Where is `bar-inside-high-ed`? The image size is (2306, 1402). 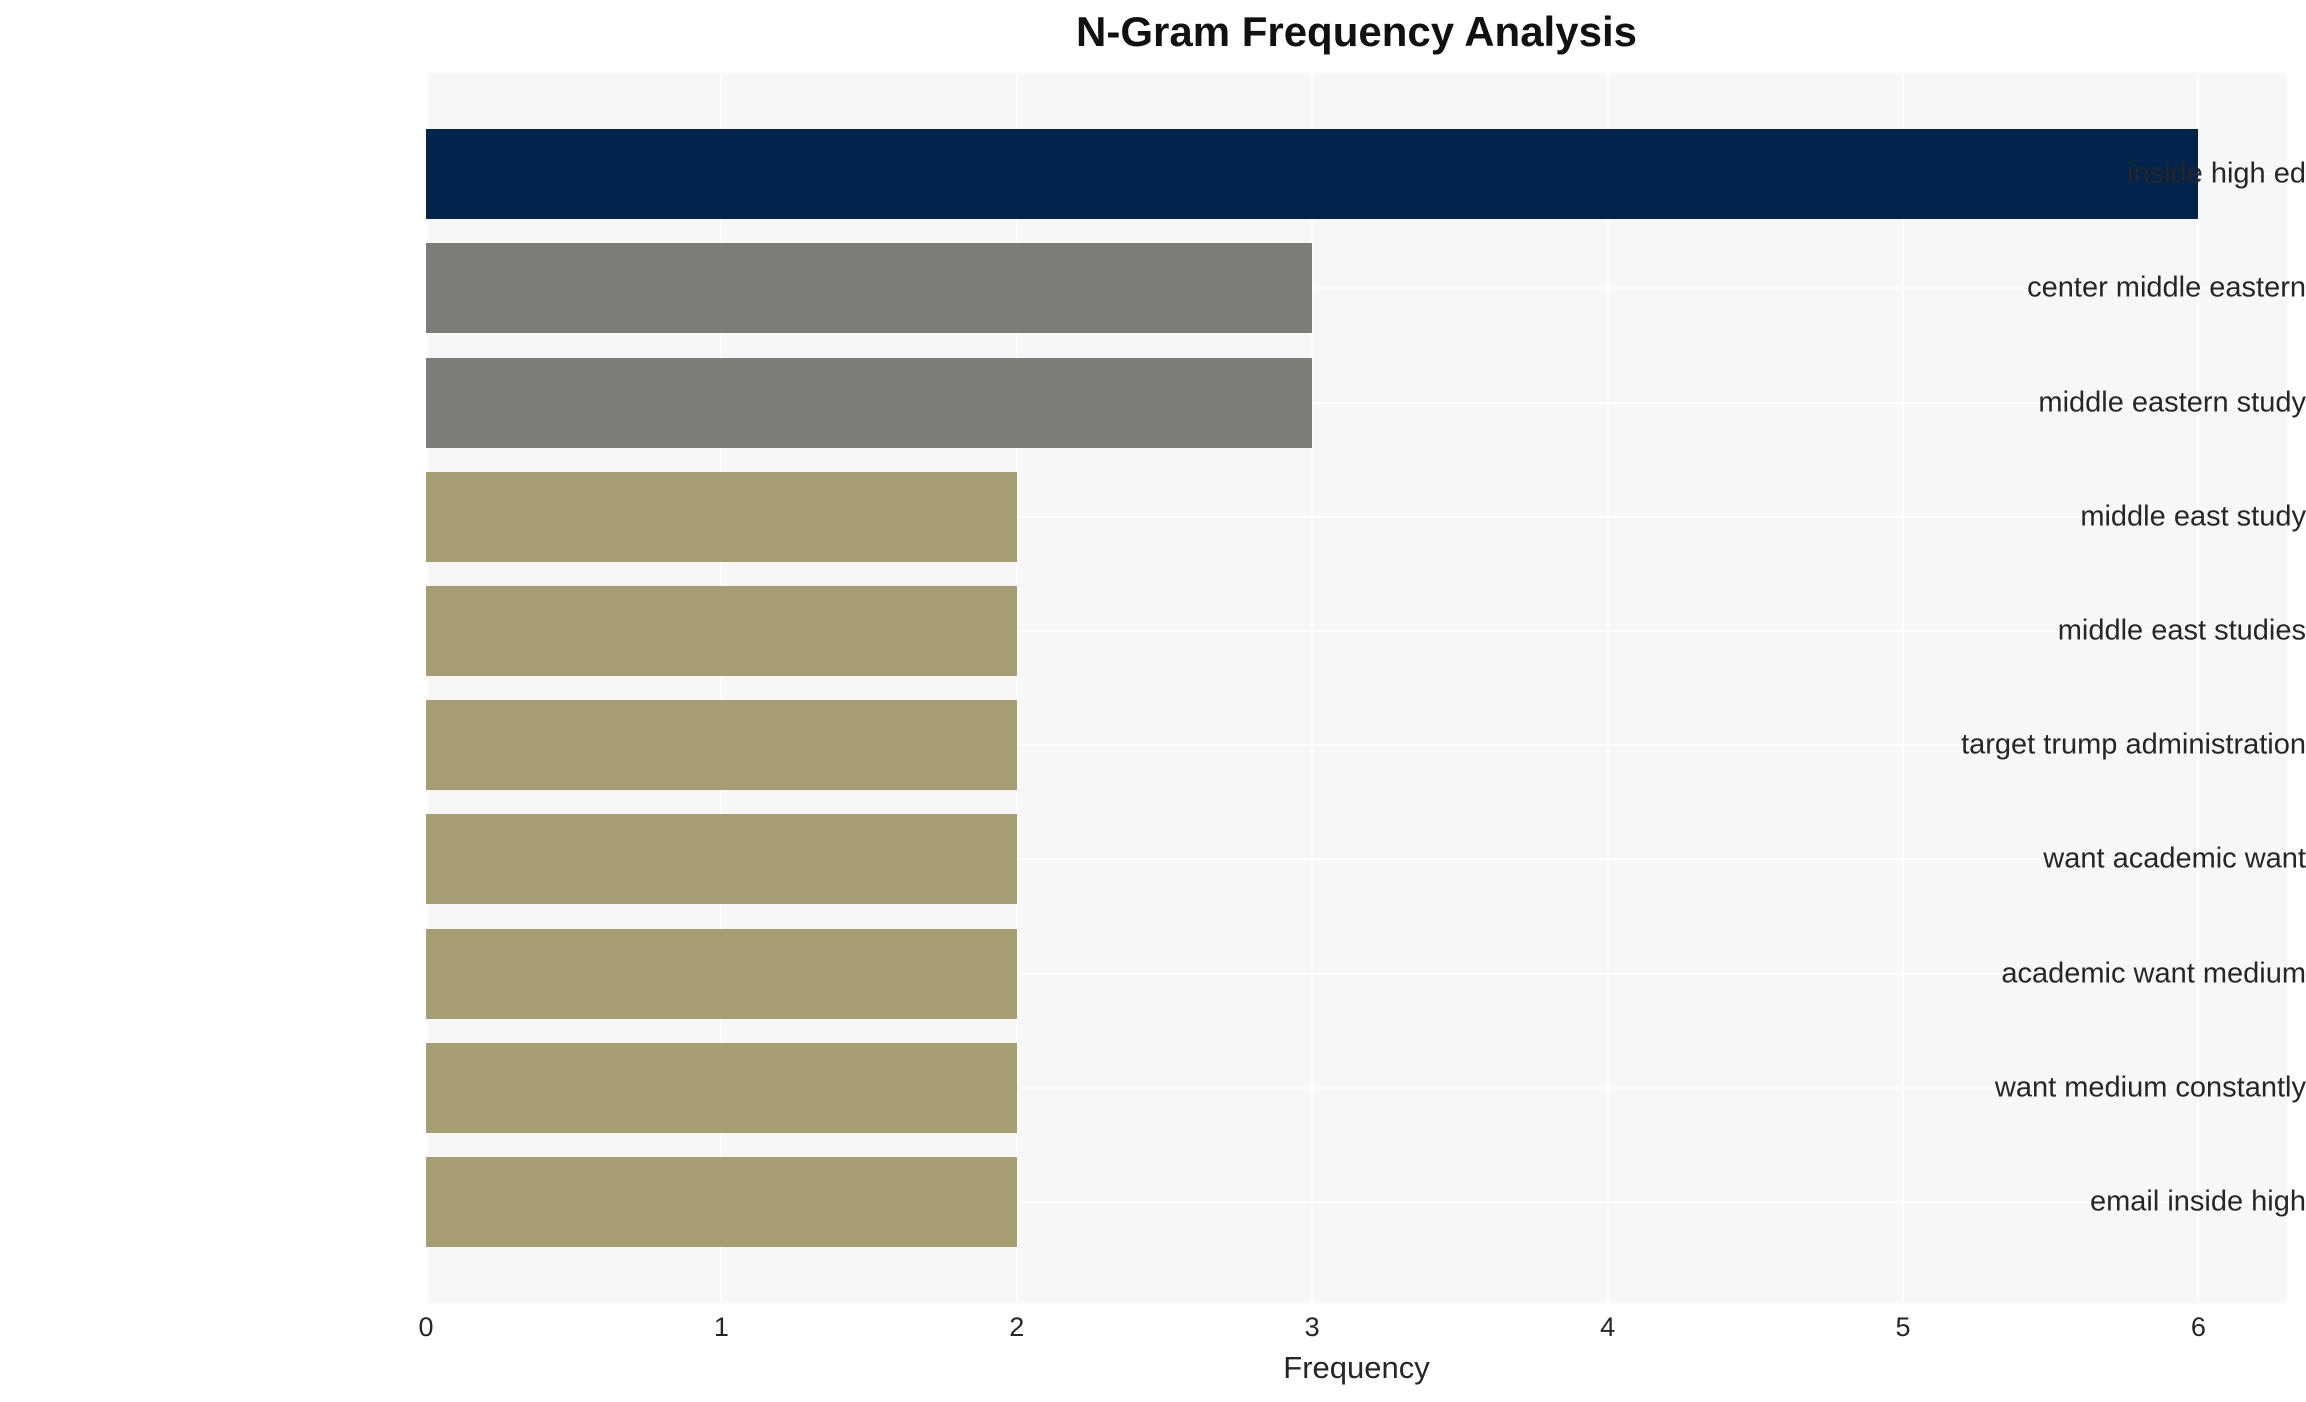
bar-inside-high-ed is located at coordinates (1312, 174).